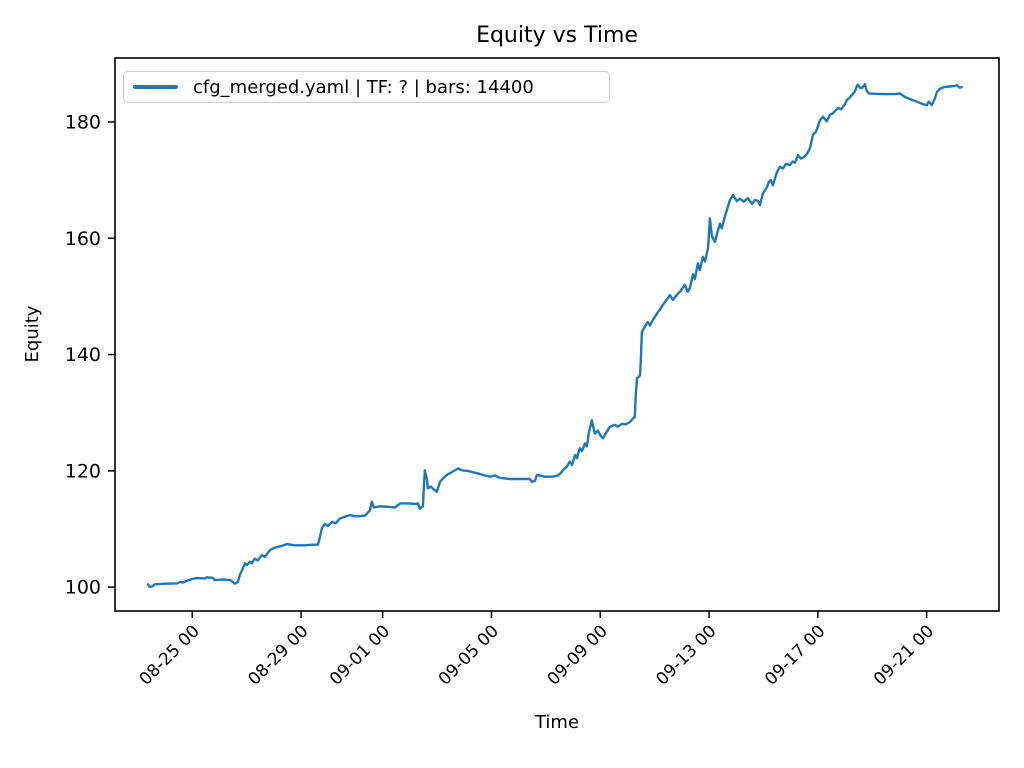 This screenshot has width=1024, height=768. What do you see at coordinates (557, 35) in the screenshot?
I see `chart-title: Equity vs Time` at bounding box center [557, 35].